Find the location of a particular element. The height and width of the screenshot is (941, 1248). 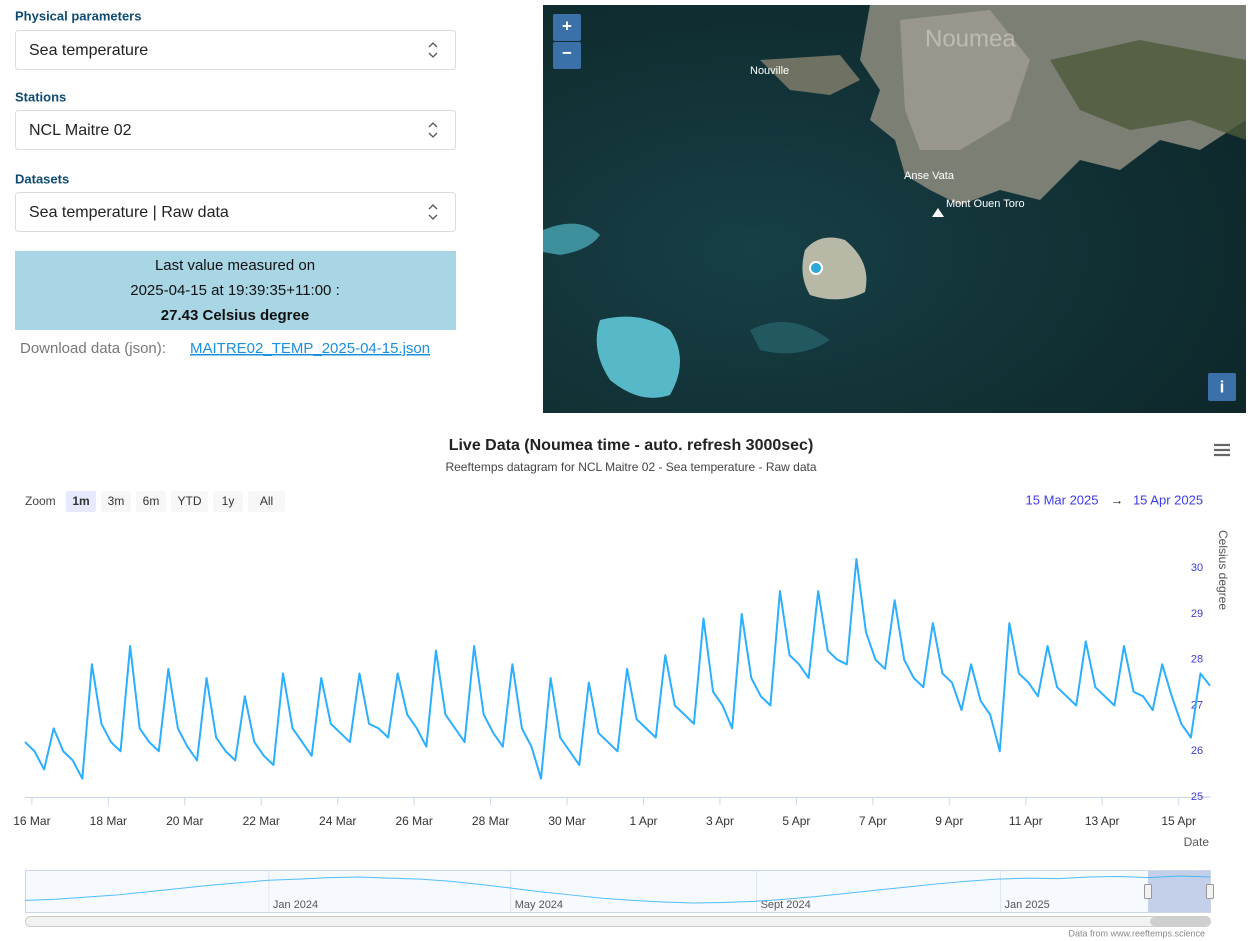

info-button-label: i is located at coordinates (1222, 386).